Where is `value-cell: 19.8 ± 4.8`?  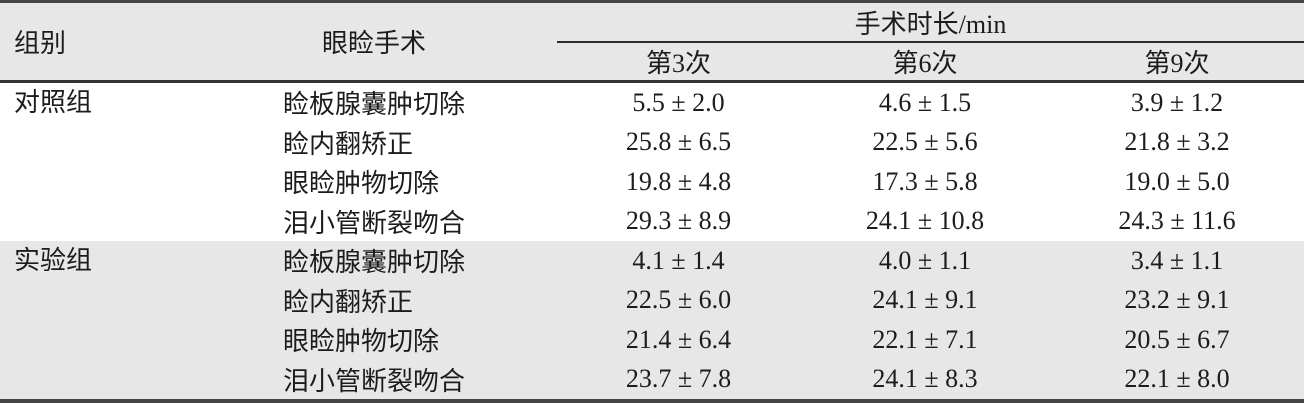
value-cell: 19.8 ± 4.8 is located at coordinates (678, 181).